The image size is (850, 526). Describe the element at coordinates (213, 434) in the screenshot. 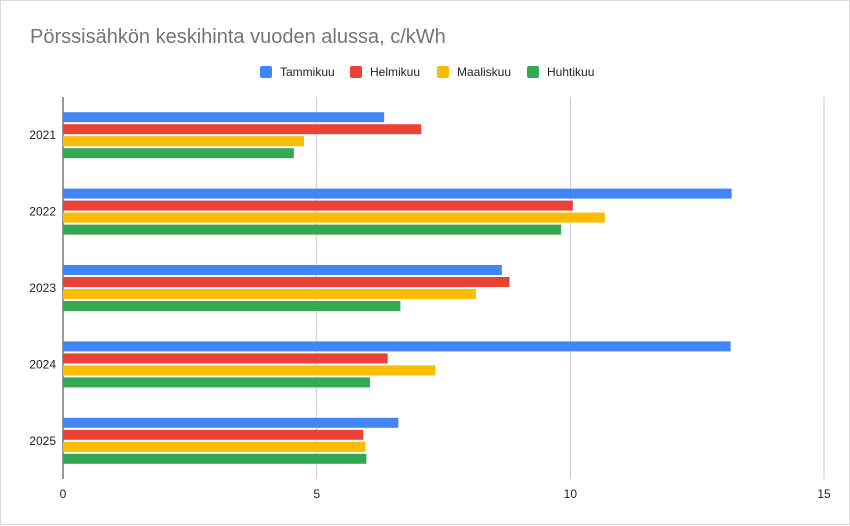

I see `bar-2025-helmikuu` at that location.